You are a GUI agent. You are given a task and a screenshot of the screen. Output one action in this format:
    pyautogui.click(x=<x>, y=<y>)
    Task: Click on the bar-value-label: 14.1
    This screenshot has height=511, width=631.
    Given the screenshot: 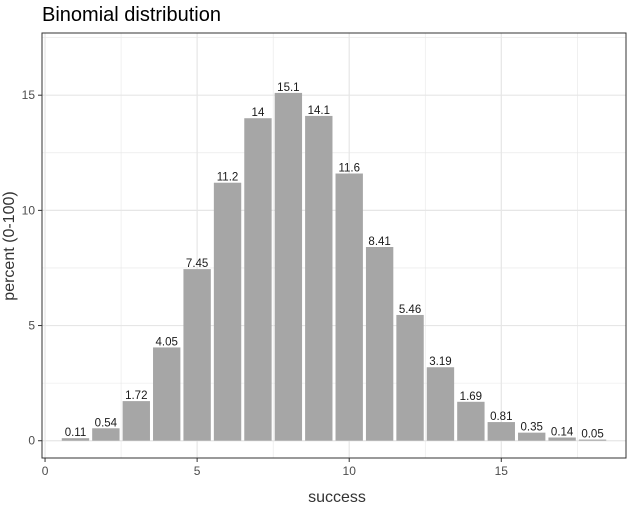 What is the action you would take?
    pyautogui.click(x=319, y=111)
    